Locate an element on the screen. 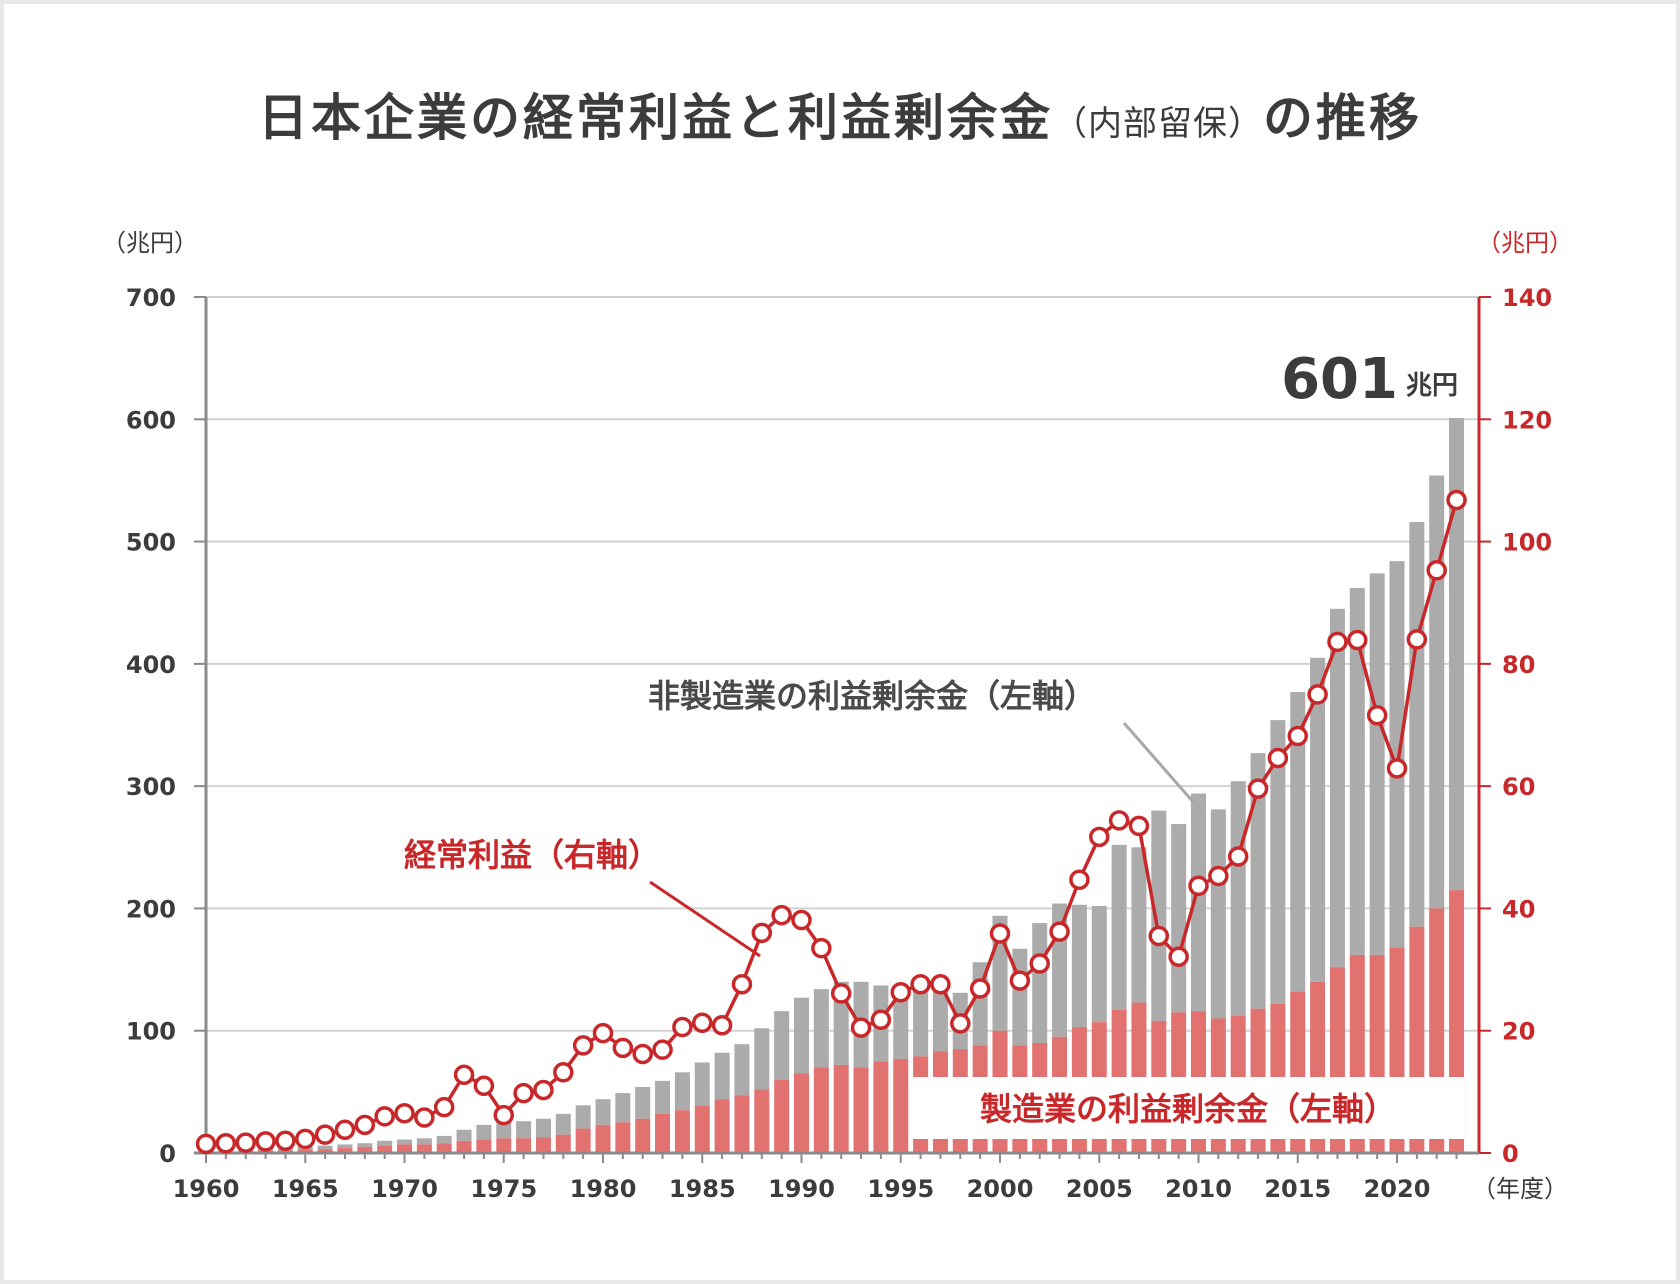  leader-ordinary-profit is located at coordinates (705, 919).